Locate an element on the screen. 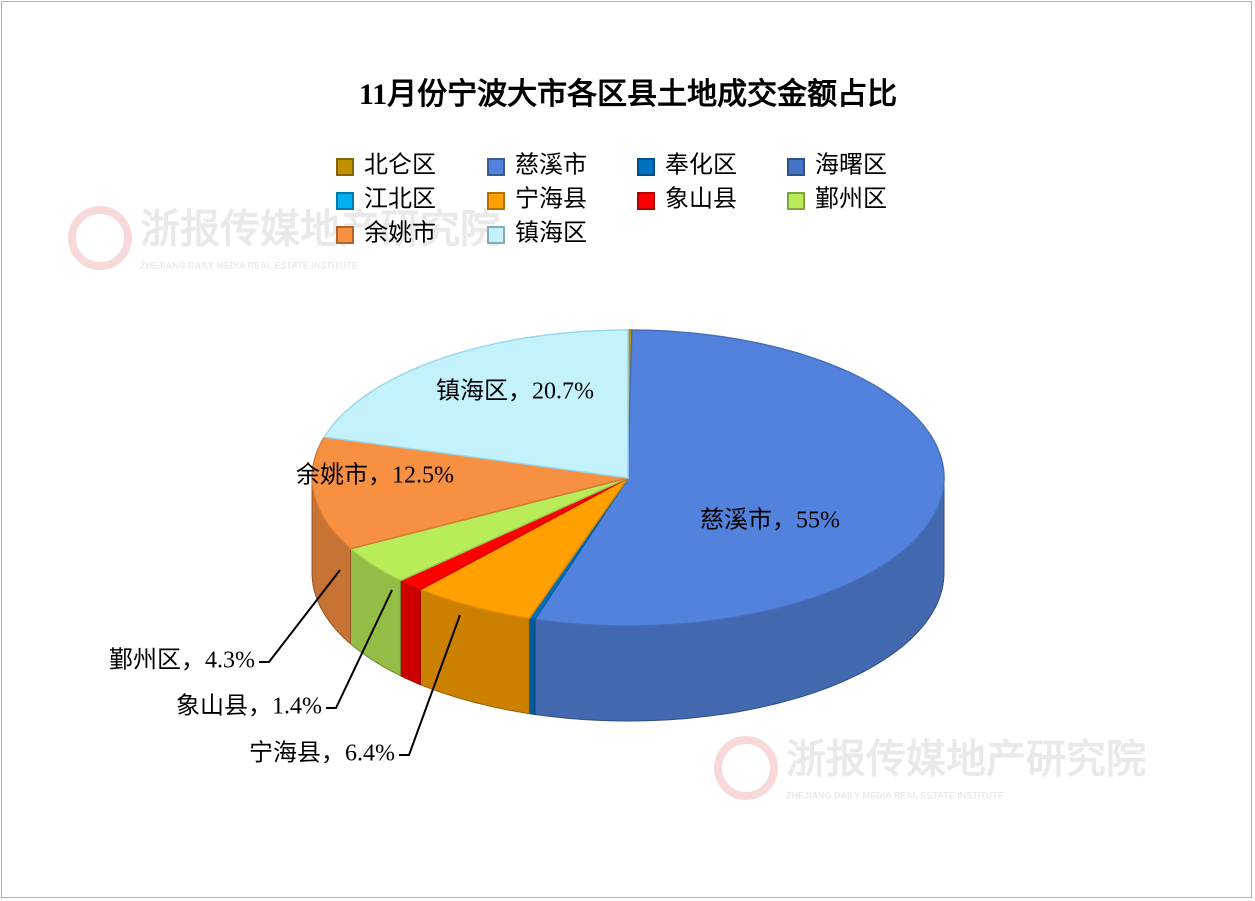 The height and width of the screenshot is (901, 1255). data-label: 慈溪市，55% is located at coordinates (770, 520).